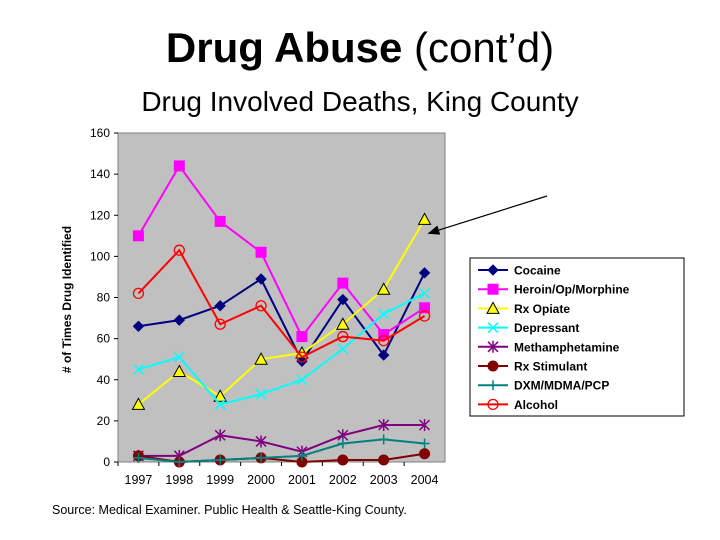 The image size is (720, 540). What do you see at coordinates (542, 309) in the screenshot?
I see `legend-label: Rx Opiate` at bounding box center [542, 309].